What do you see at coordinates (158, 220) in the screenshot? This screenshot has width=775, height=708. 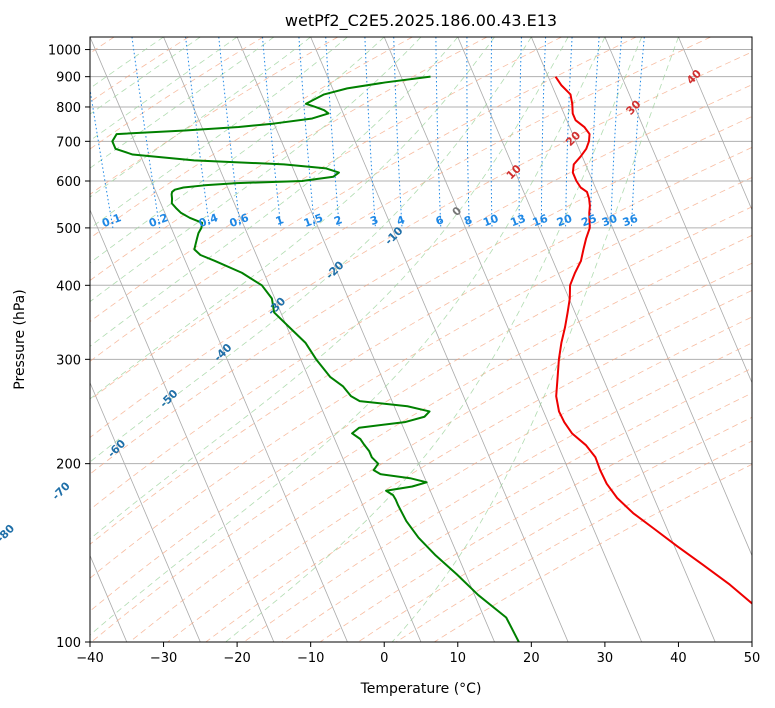 I see `mixing-ratio-label: 0.2` at bounding box center [158, 220].